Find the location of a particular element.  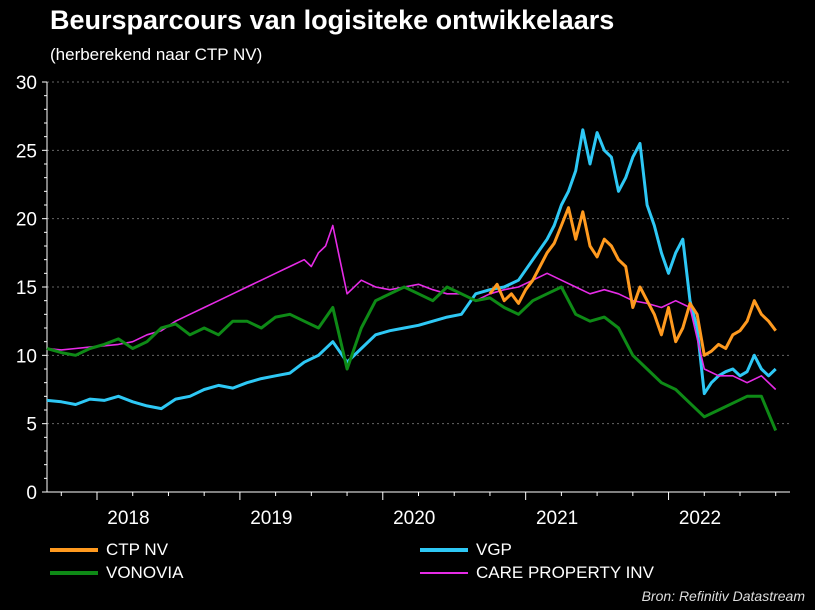

legend-item-care: CARE PROPERTY INV is located at coordinates (537, 573).